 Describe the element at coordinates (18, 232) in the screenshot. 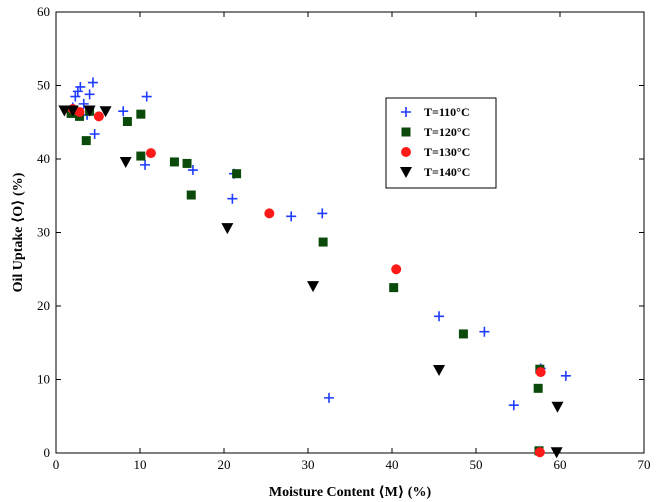

I see `y-axis-label: Oil Uptake ⟨O⟩ (%)` at that location.